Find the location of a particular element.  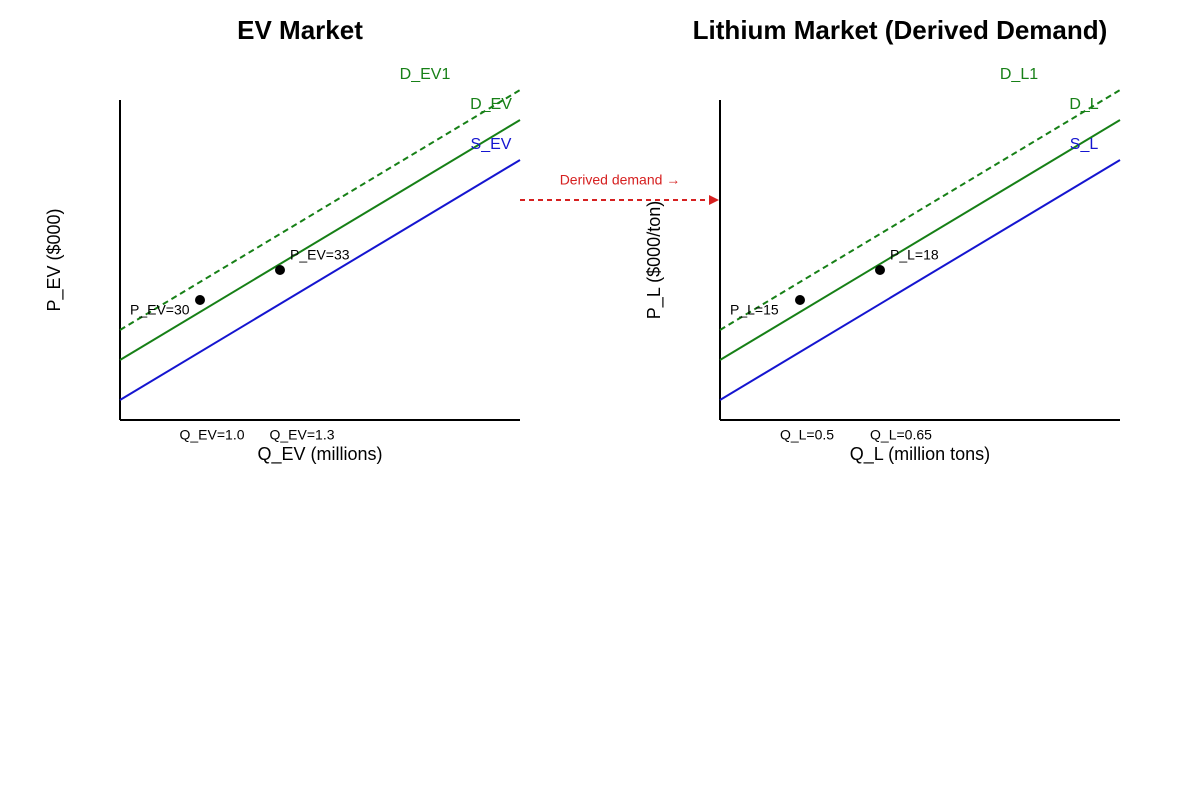

link-arrow: Derived demand → is located at coordinates (619, 188).